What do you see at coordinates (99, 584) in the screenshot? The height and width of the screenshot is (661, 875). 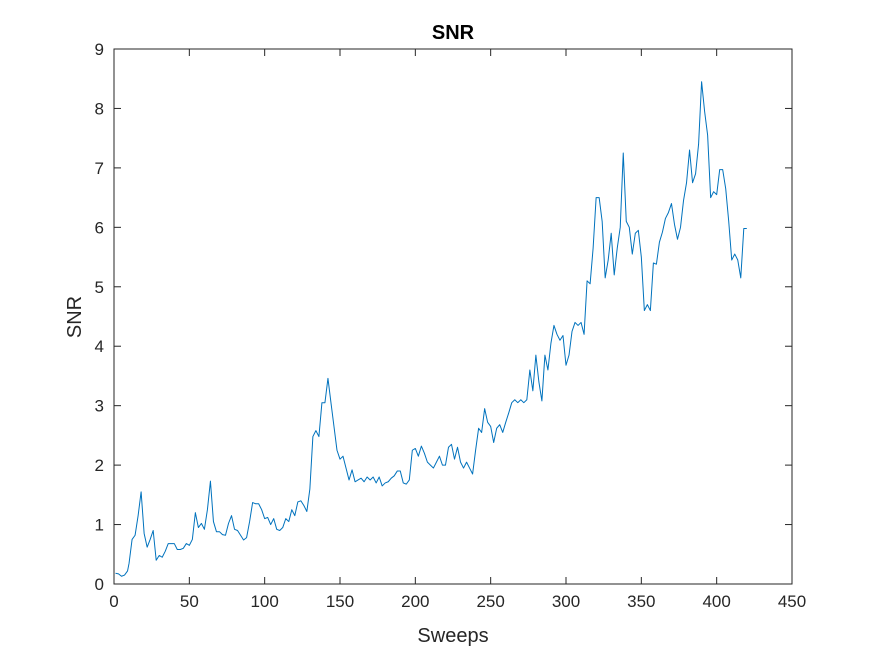 I see `y-tick-label: 0` at bounding box center [99, 584].